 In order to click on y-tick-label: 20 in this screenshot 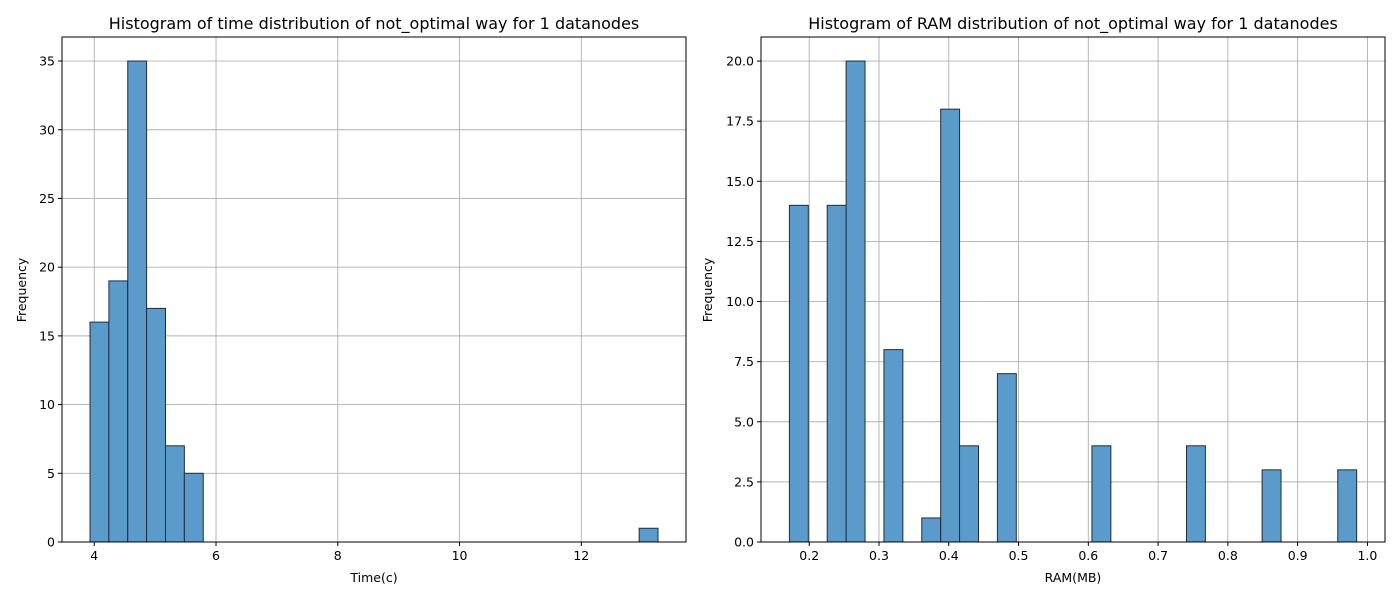, I will do `click(47, 267)`.